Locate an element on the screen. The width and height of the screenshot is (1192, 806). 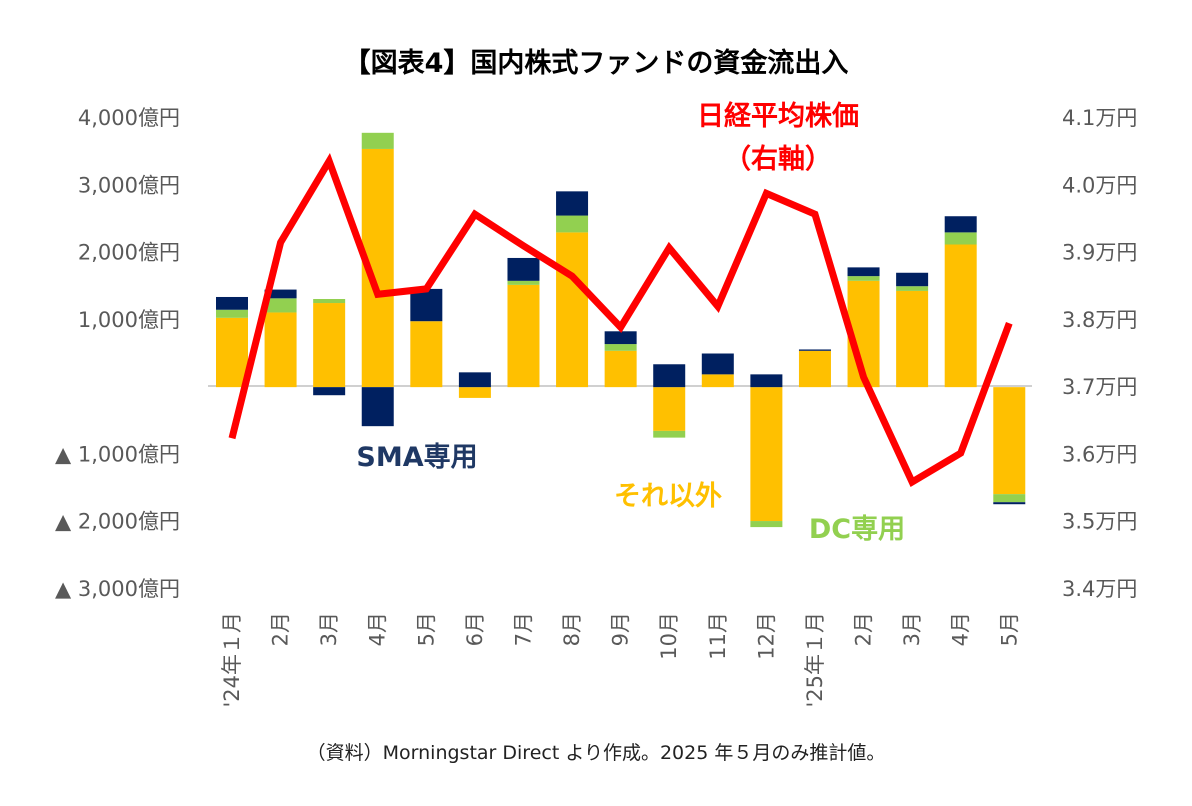
left-tick-label: 1,000億円 is located at coordinates (129, 320).